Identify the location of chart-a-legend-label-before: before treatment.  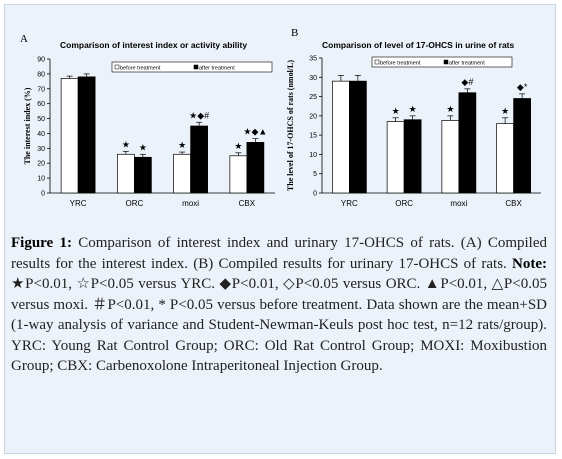
(140, 69).